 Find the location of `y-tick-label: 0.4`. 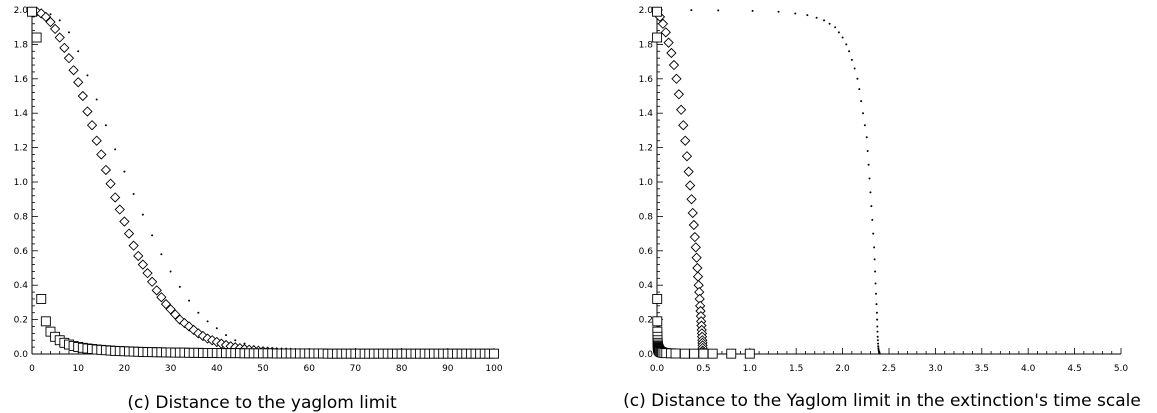

y-tick-label: 0.4 is located at coordinates (646, 286).